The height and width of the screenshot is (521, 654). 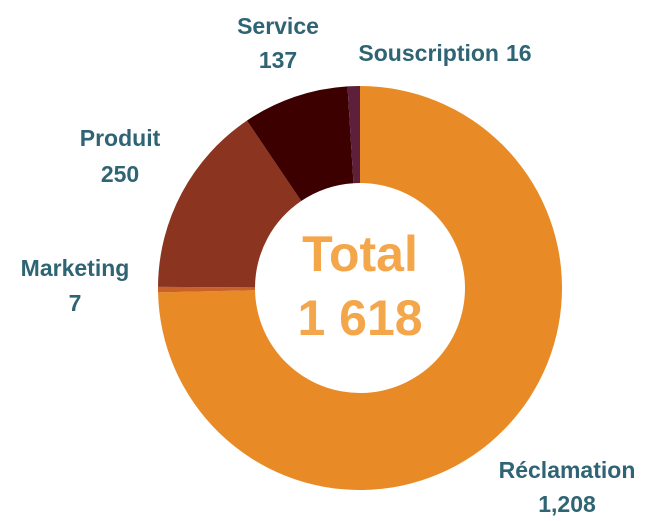 I want to click on value-label: 1,208, so click(x=567, y=504).